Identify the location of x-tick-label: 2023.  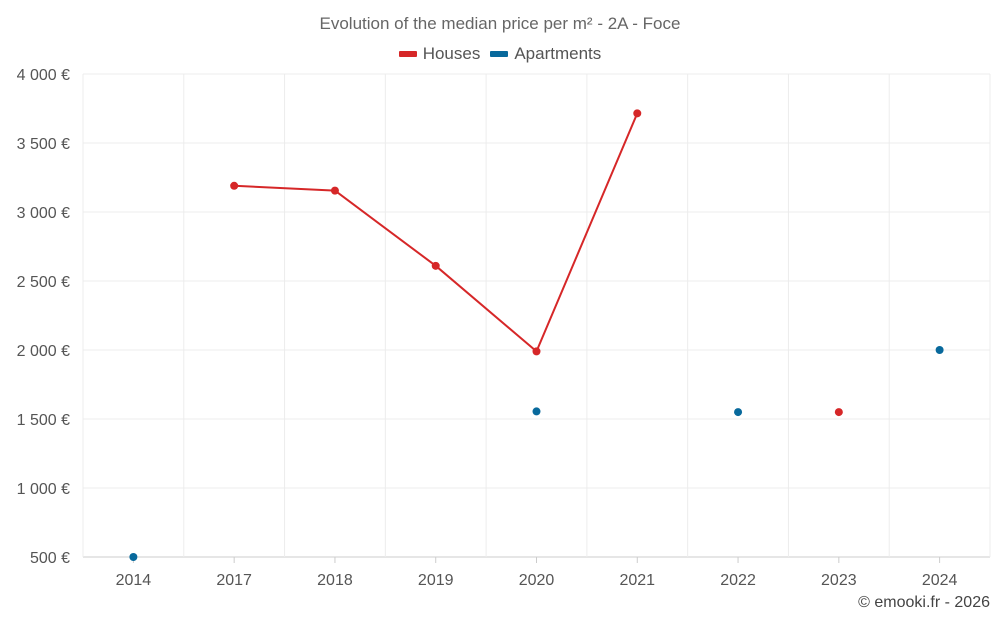
(839, 580).